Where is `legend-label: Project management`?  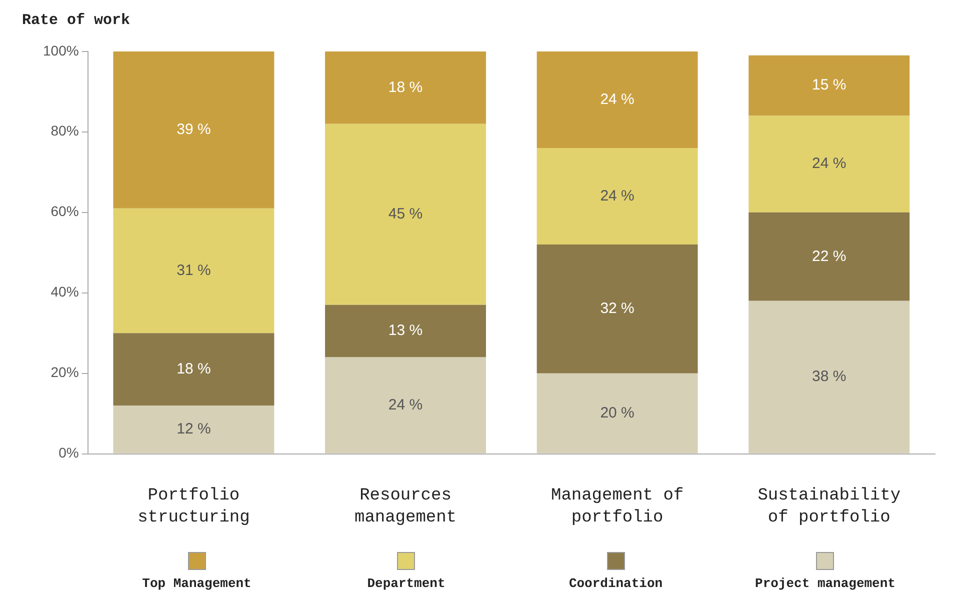
legend-label: Project management is located at coordinates (825, 583).